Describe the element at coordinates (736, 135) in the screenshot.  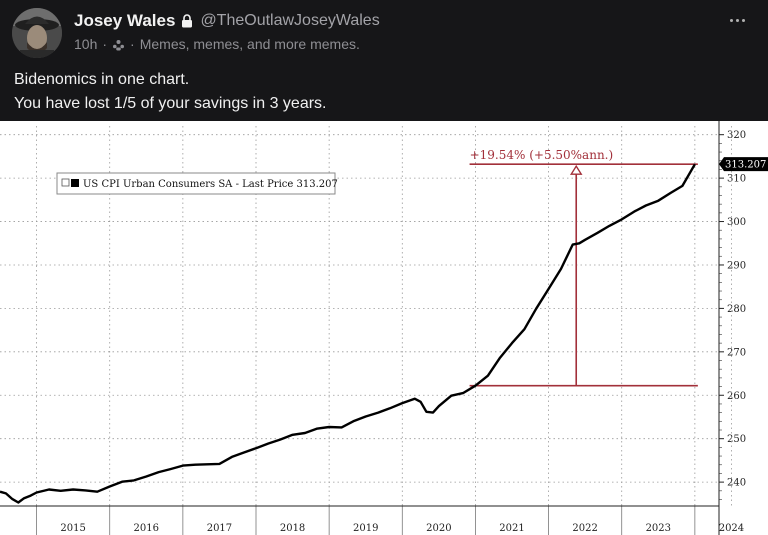
I see `y-tick-label: 320` at that location.